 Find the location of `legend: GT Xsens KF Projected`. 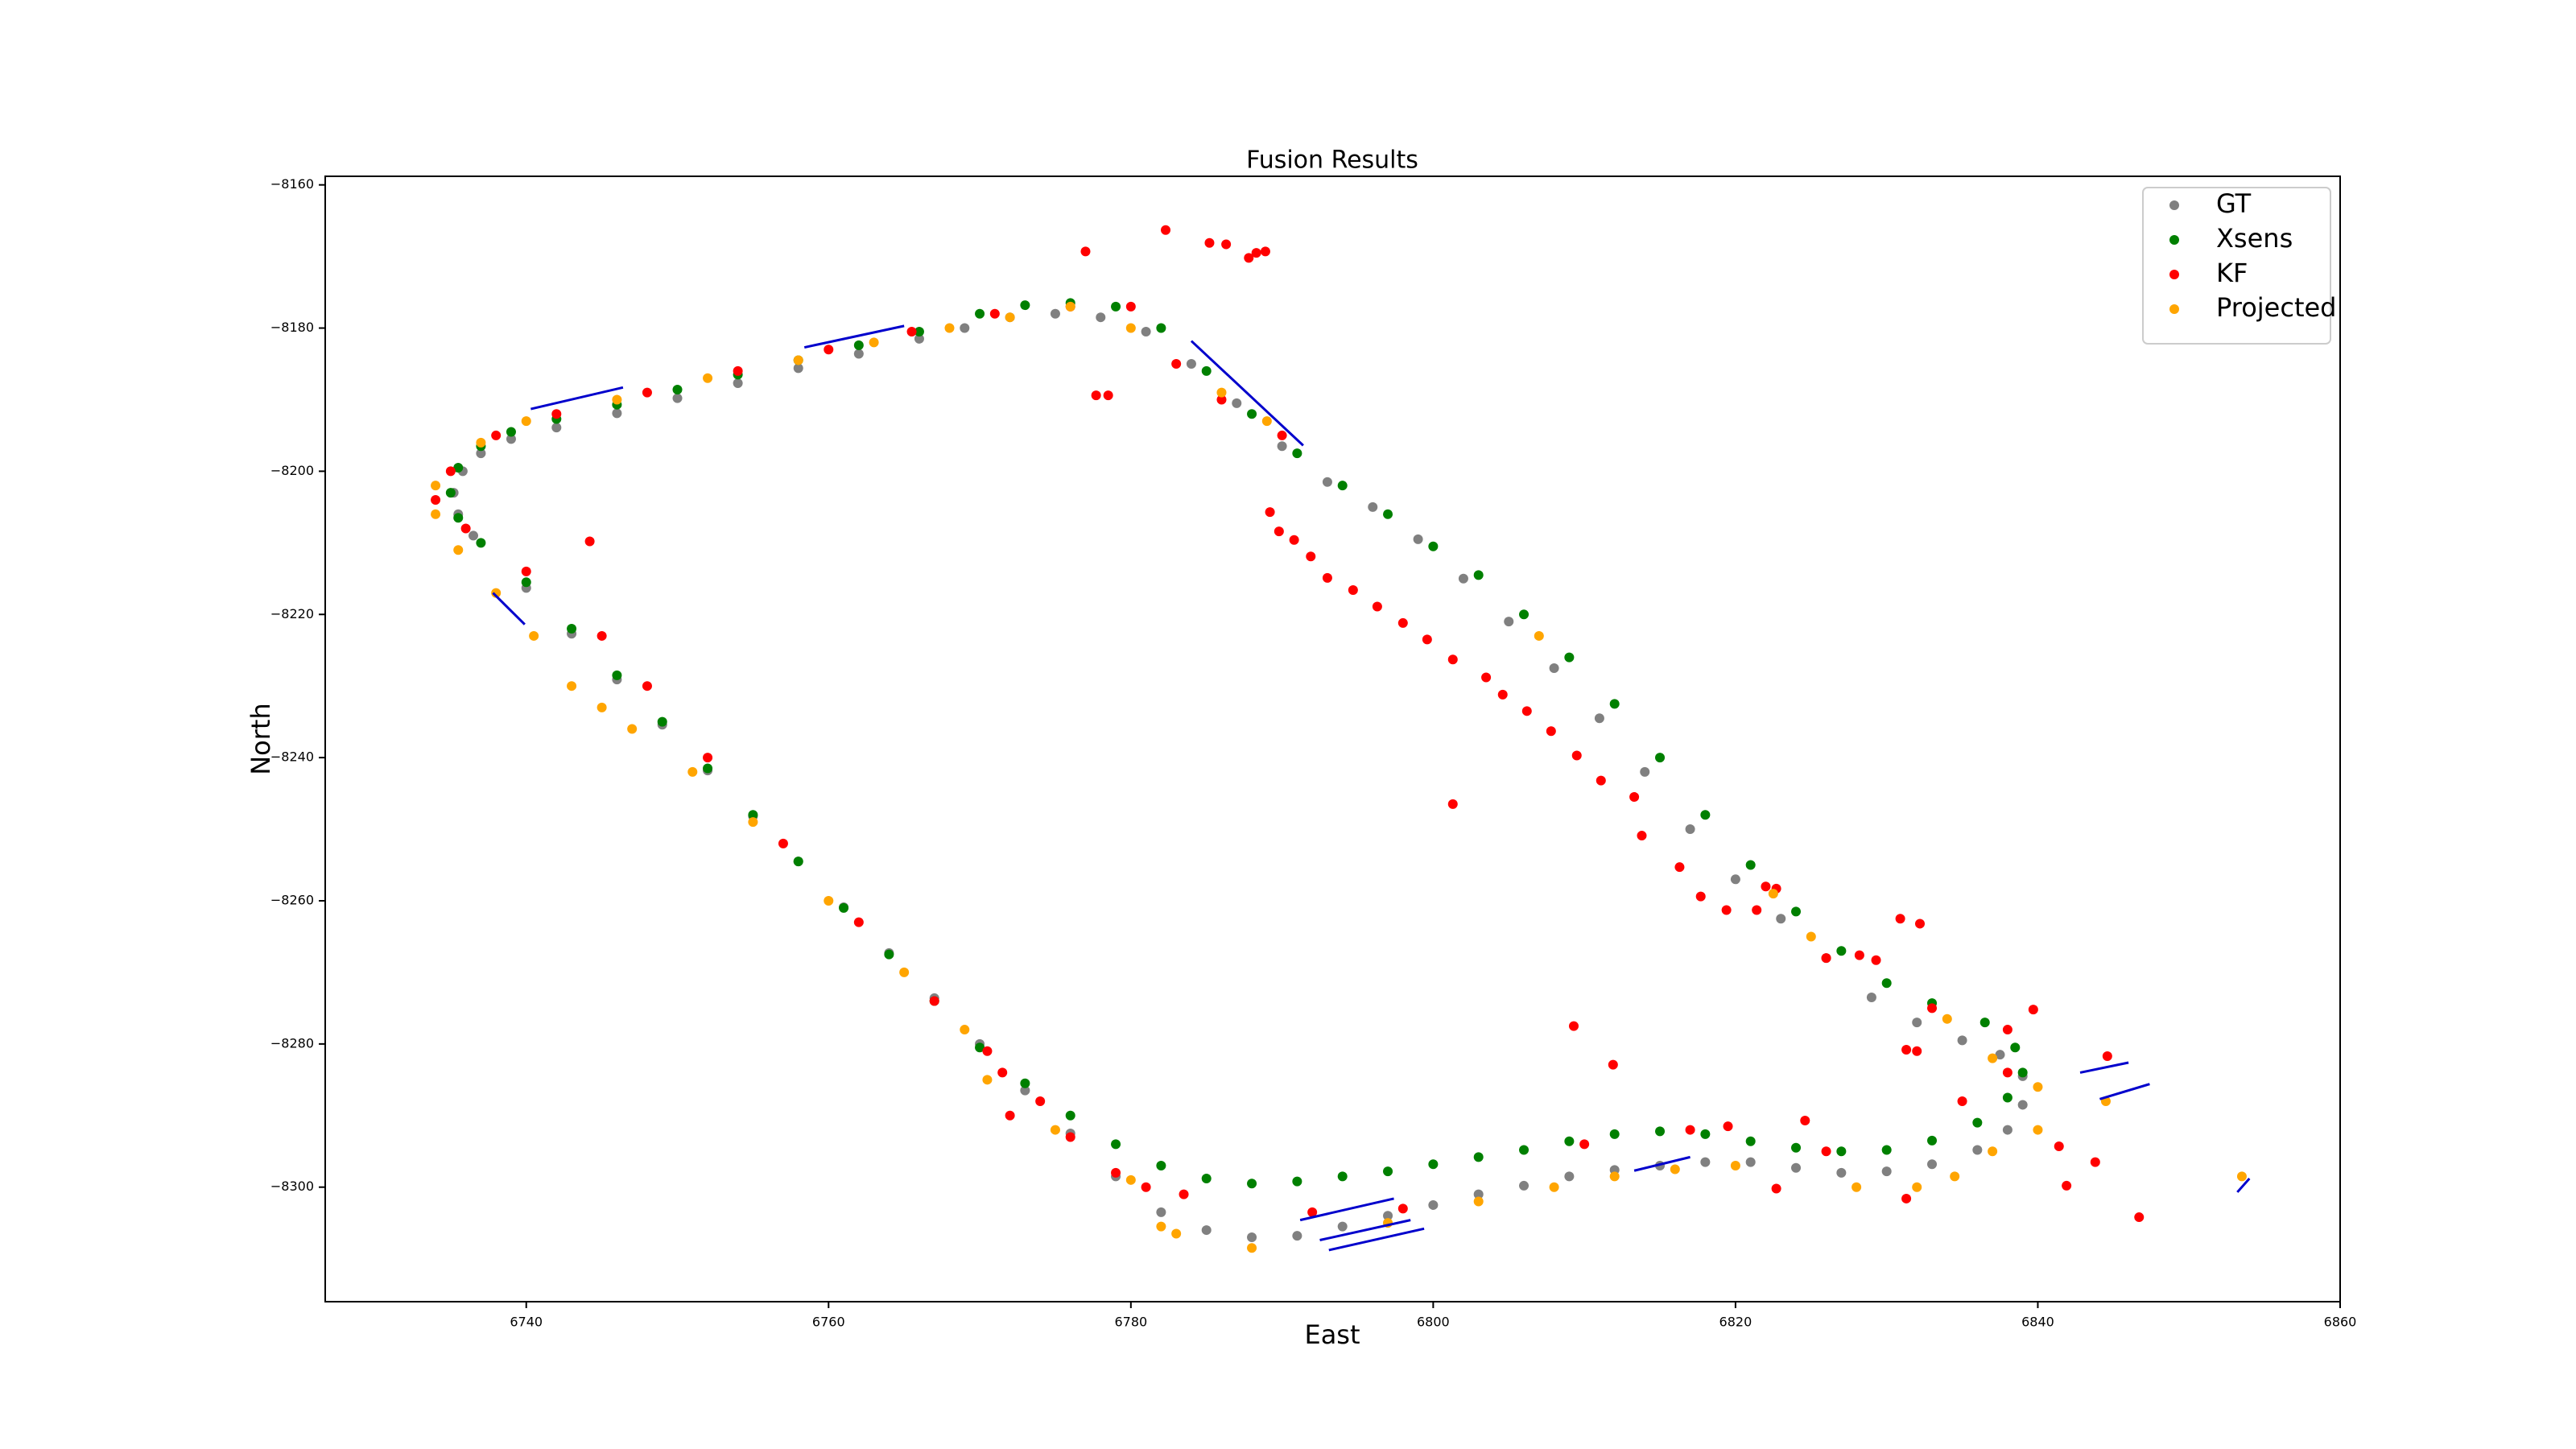

legend: GT Xsens KF Projected is located at coordinates (2239, 266).